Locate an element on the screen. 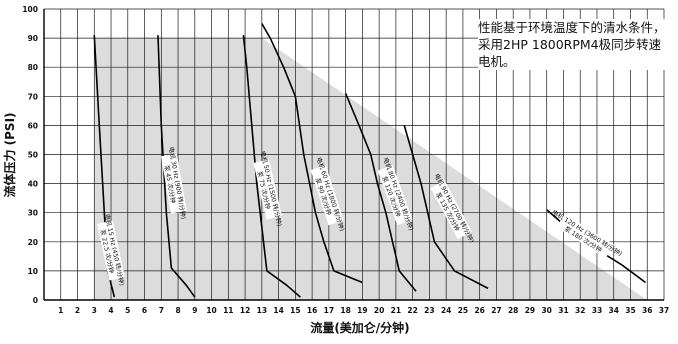 This screenshot has width=678, height=344. x-tick-label: 21 is located at coordinates (396, 310).